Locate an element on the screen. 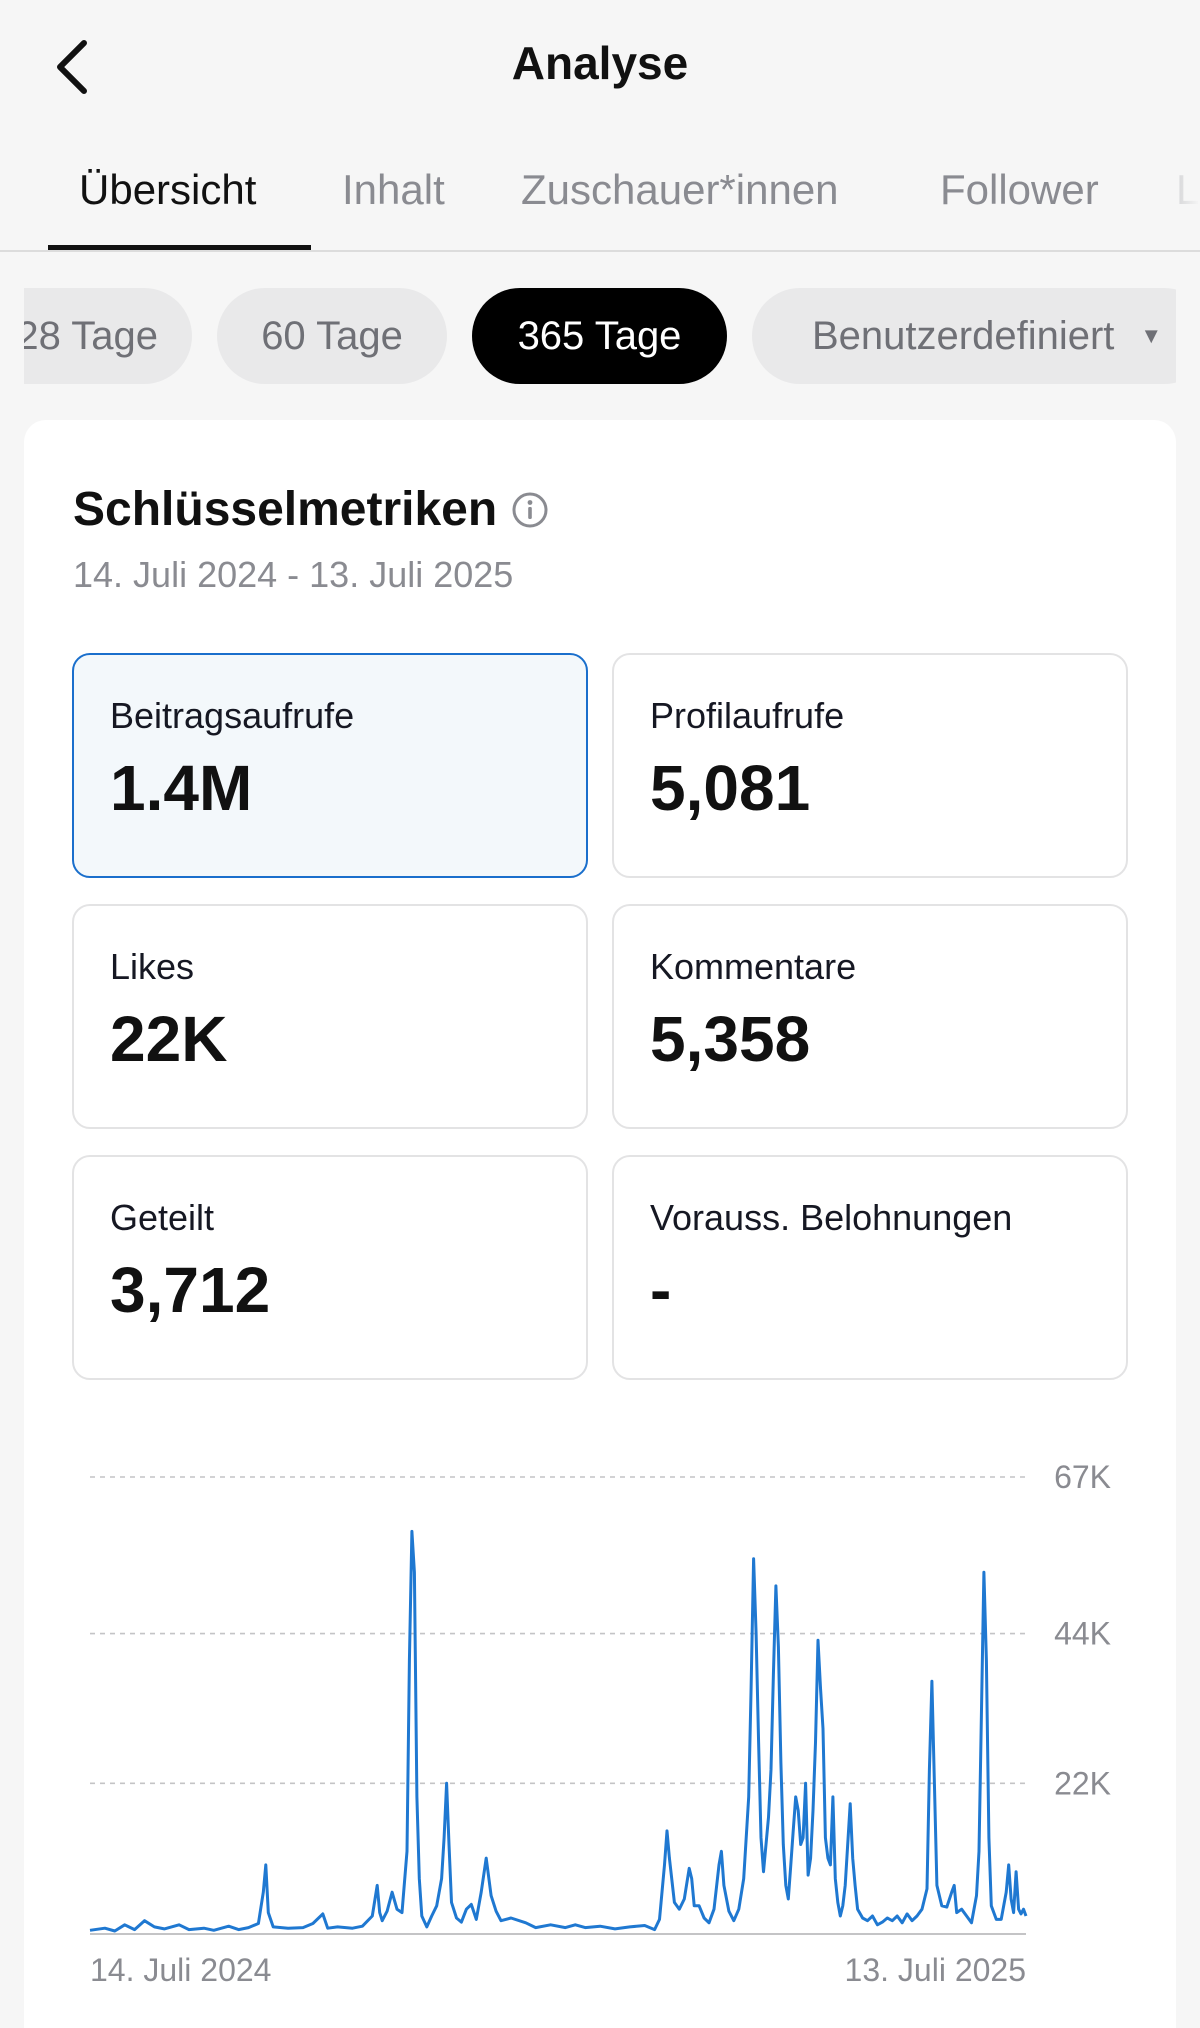  page-title: Analyse is located at coordinates (600, 63).